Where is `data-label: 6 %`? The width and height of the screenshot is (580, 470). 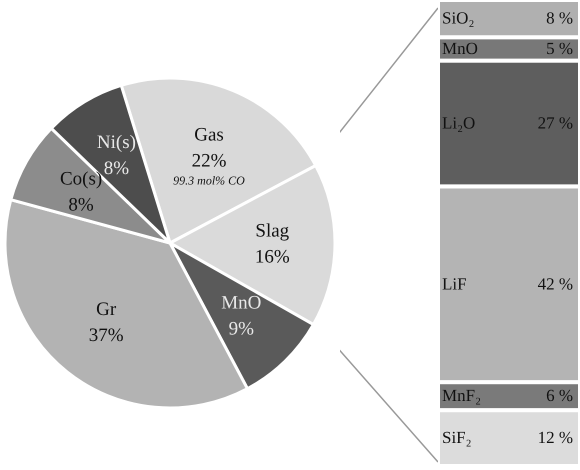
data-label: 6 % is located at coordinates (559, 396).